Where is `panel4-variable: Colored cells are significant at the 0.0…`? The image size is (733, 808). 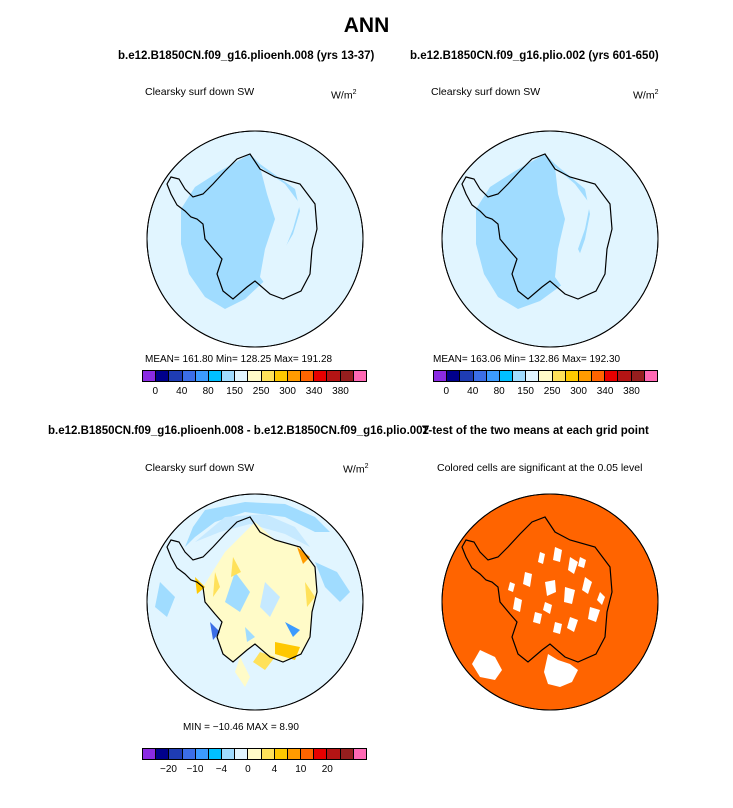
panel4-variable: Colored cells are significant at the 0.0… is located at coordinates (540, 468).